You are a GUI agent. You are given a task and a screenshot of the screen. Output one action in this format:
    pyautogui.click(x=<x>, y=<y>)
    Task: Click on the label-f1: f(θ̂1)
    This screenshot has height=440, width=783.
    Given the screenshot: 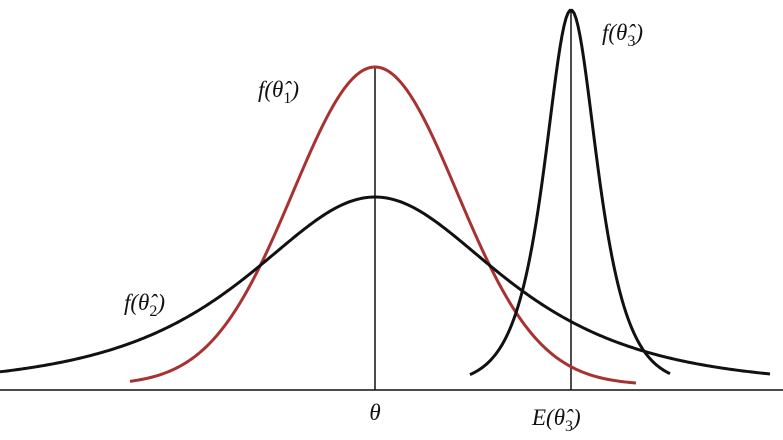 What is the action you would take?
    pyautogui.click(x=278, y=92)
    